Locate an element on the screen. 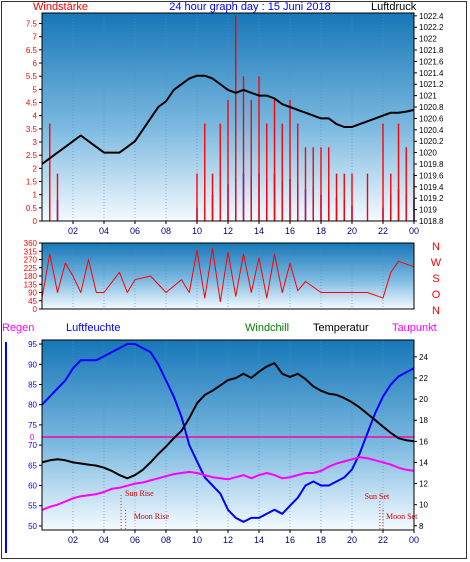  pressure-axis-label-3: 1019.4 is located at coordinates (431, 187).